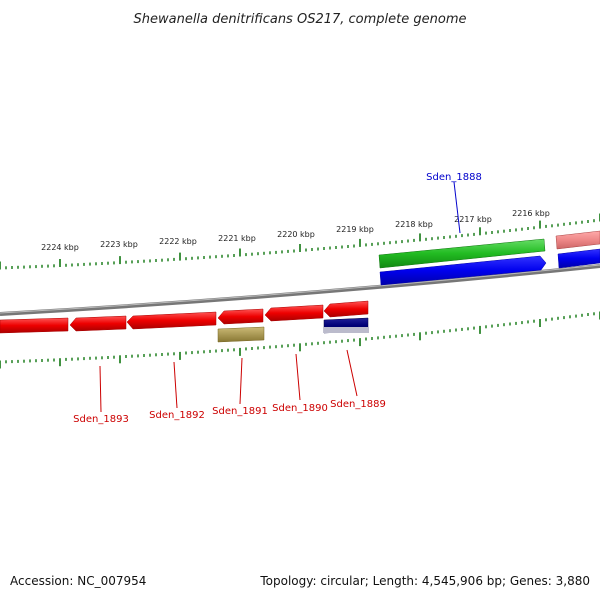 Image resolution: width=600 pixels, height=600 pixels. I want to click on genome-backbone, so click(300, 290).